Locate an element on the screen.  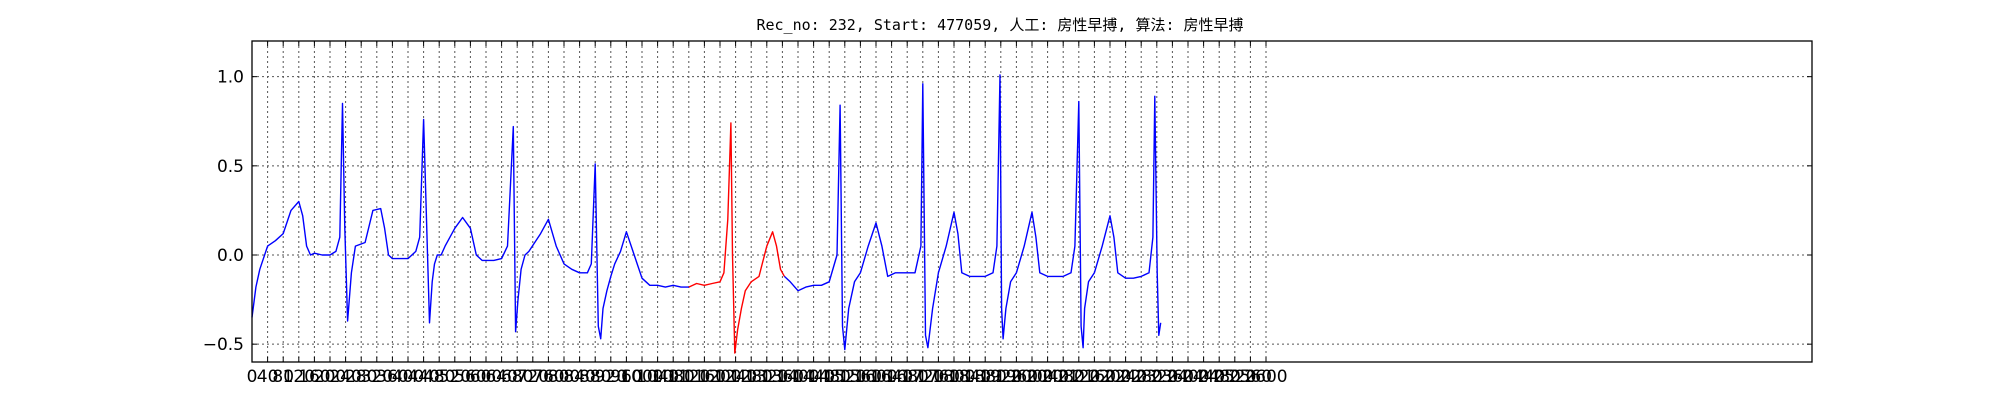
x-tick-label: 2200 is located at coordinates (1109, 377).